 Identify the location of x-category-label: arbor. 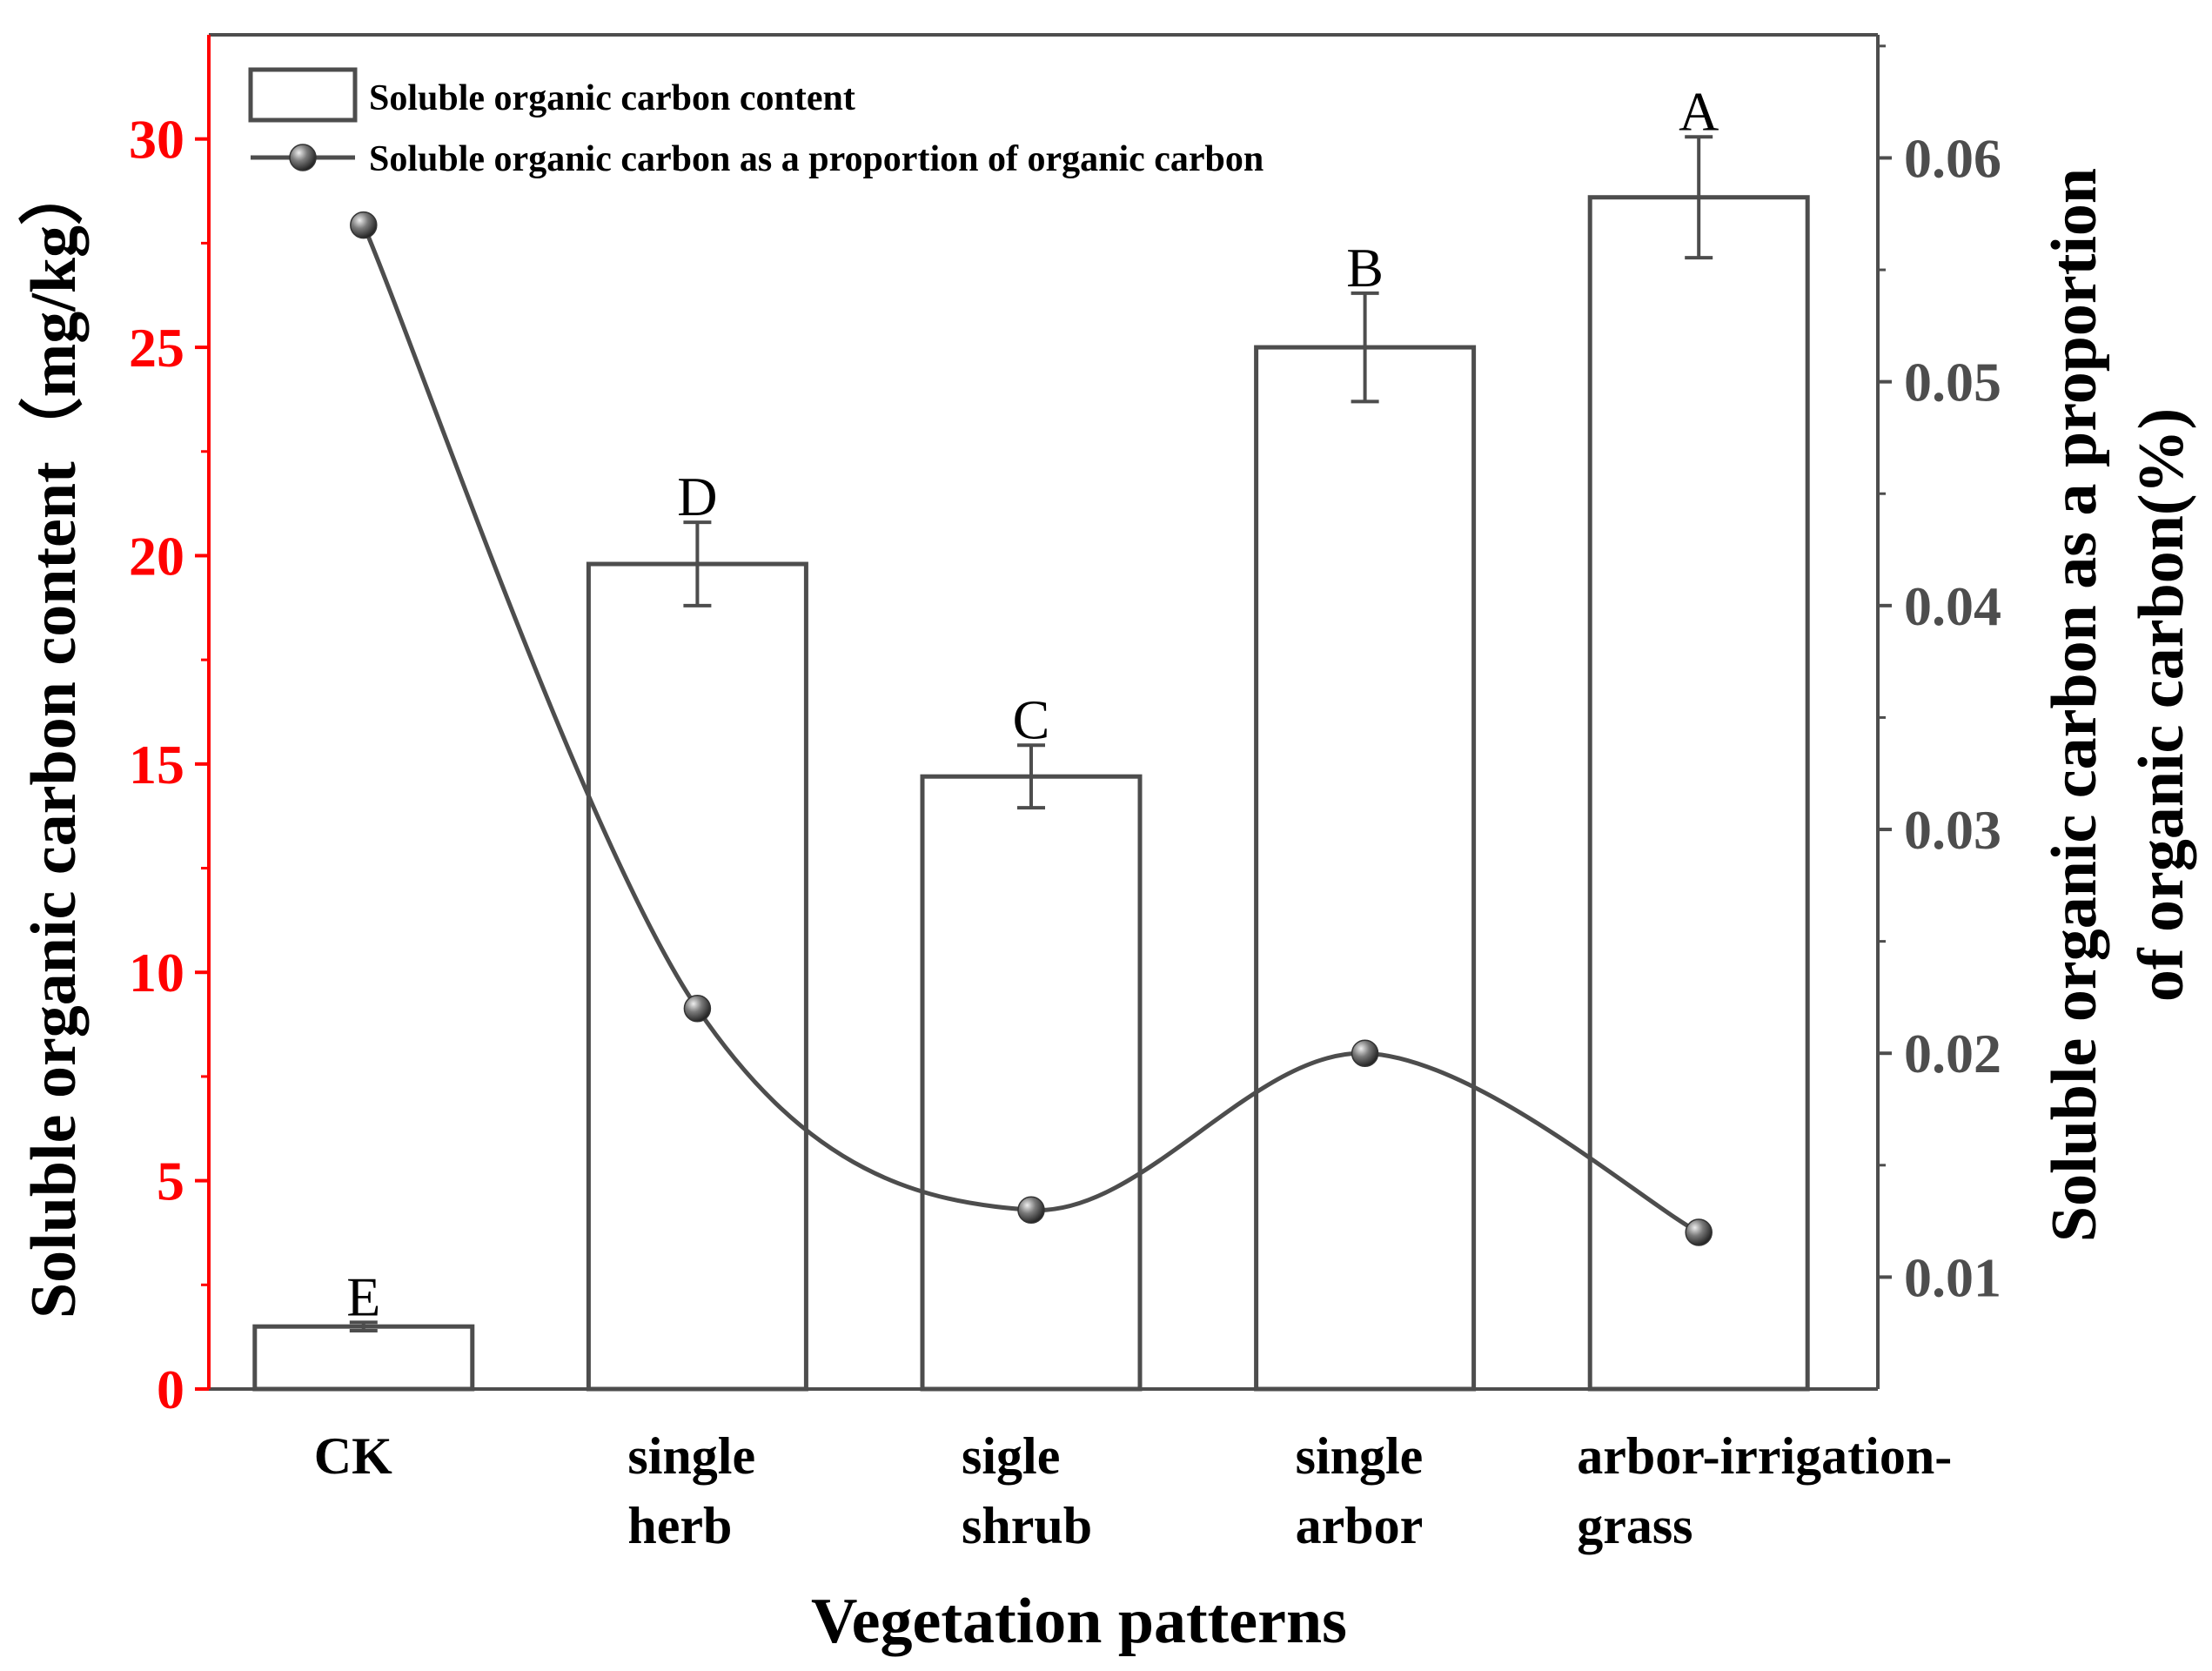
(1360, 1526).